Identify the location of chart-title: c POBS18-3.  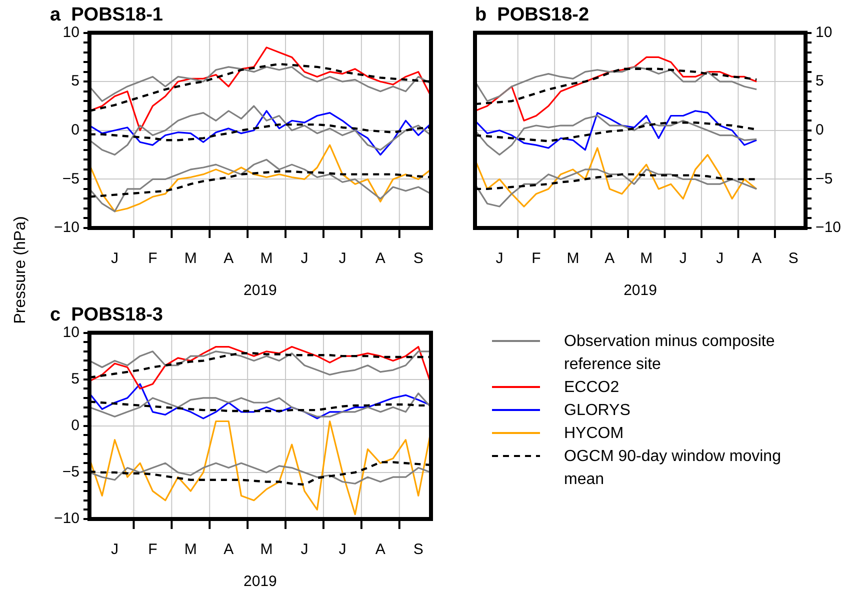
(106, 315).